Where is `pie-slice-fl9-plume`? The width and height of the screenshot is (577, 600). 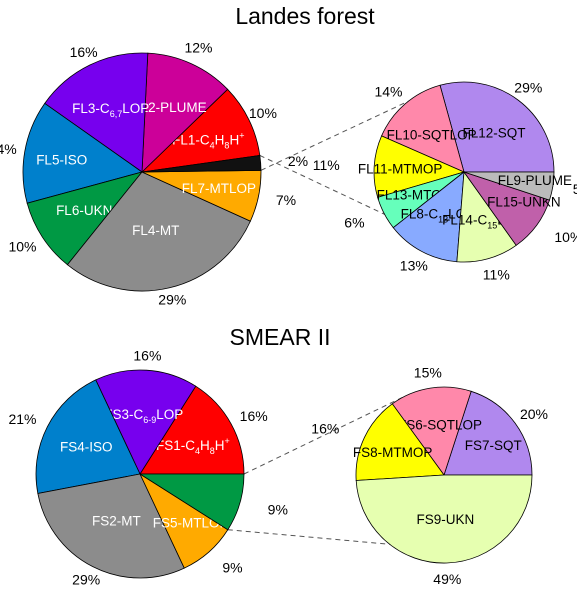 pie-slice-fl9-plume is located at coordinates (509, 186).